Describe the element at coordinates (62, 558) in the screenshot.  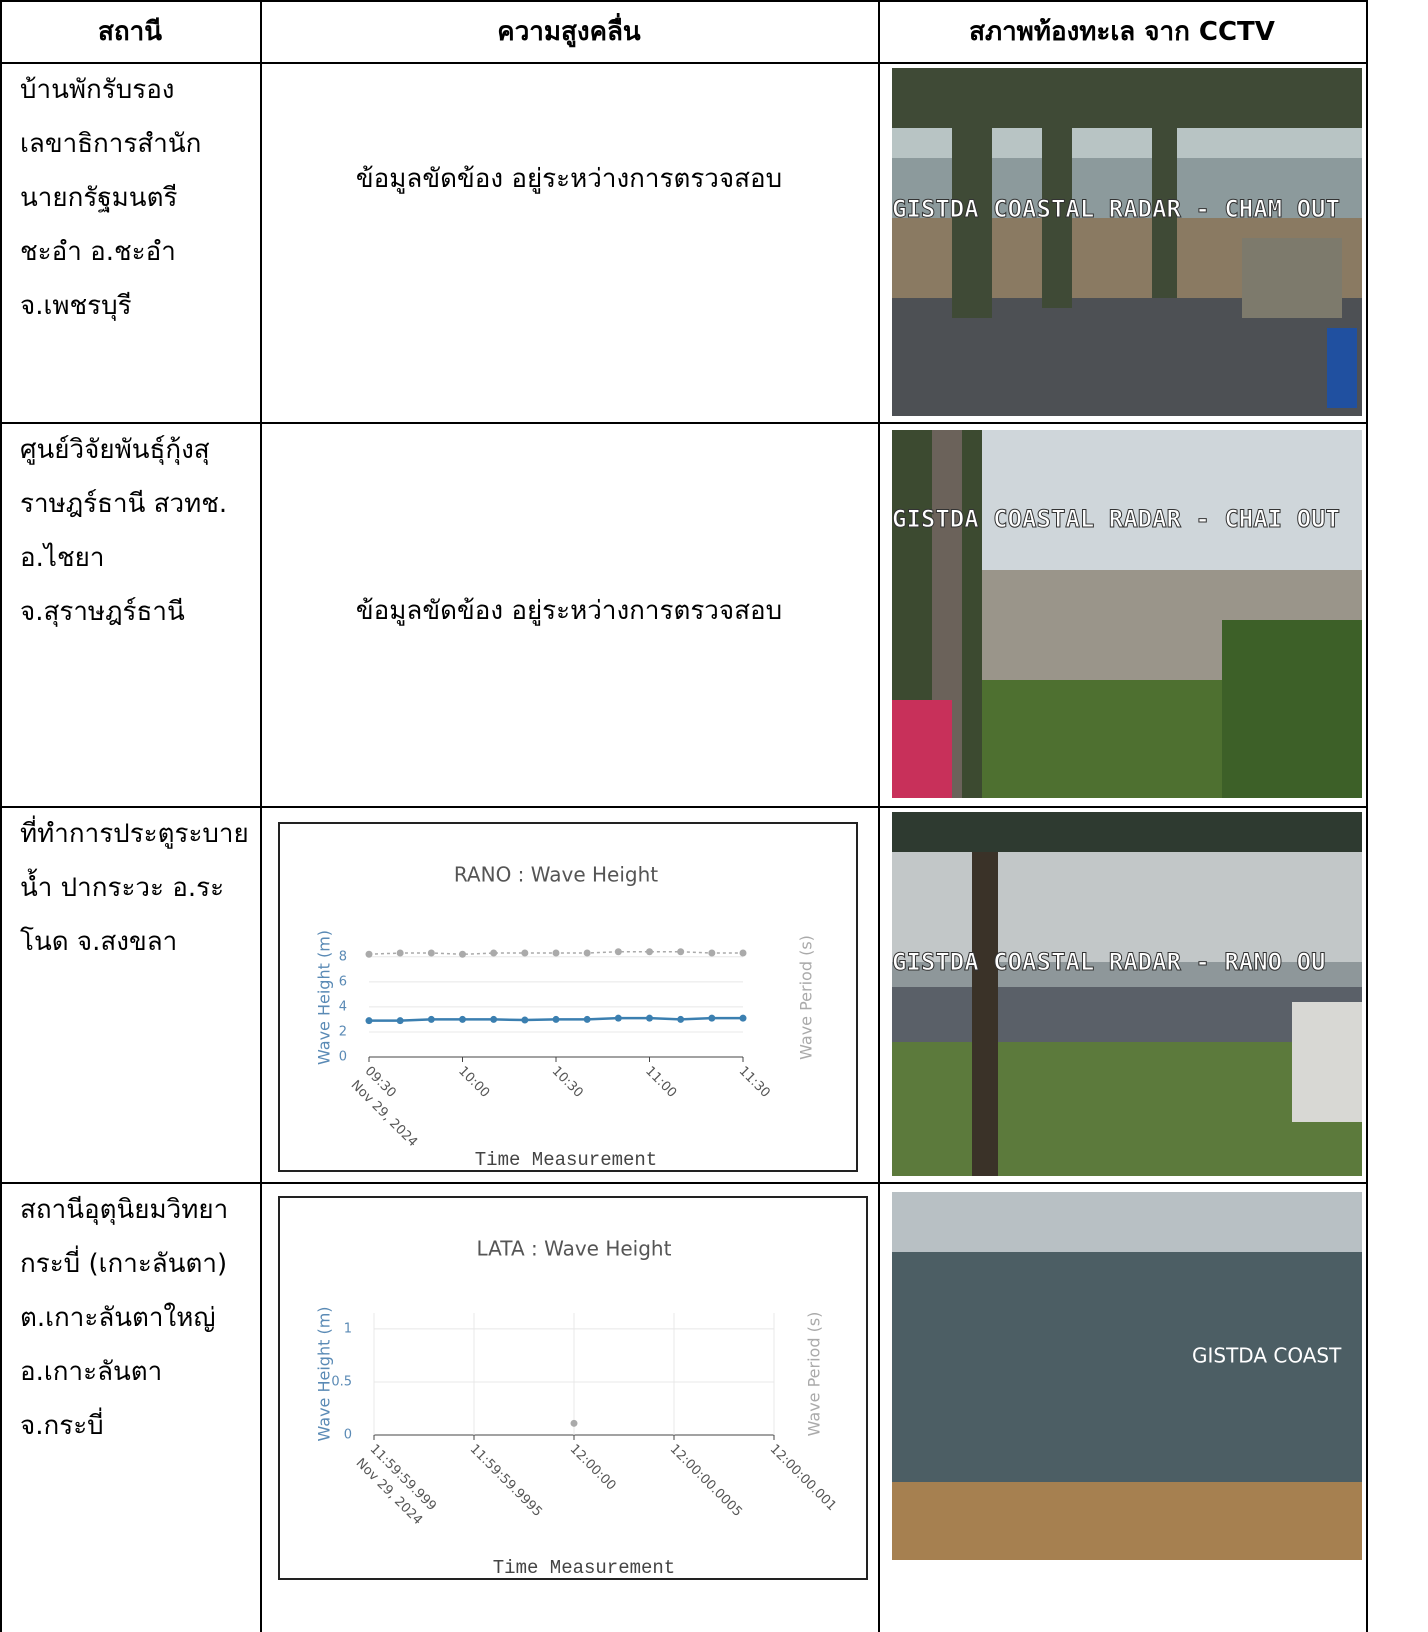
I see `station-line: อ.ไชยา` at that location.